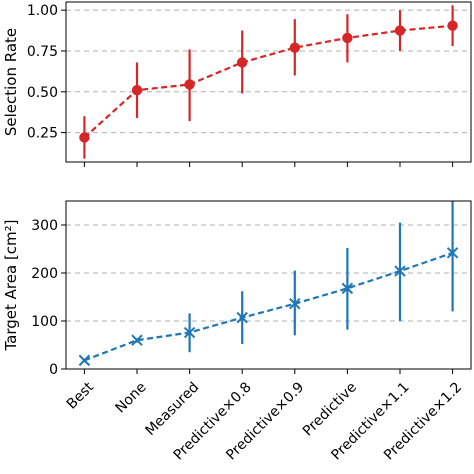 Image resolution: width=474 pixels, height=474 pixels. I want to click on sel-y-tick-label: 0.50, so click(42, 93).